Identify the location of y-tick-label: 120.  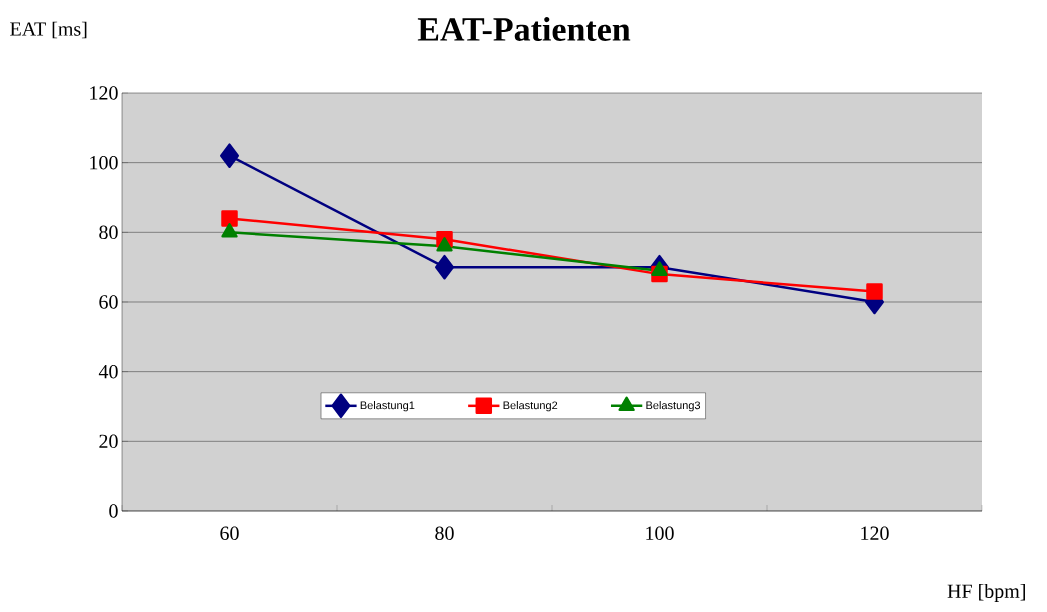
(104, 93).